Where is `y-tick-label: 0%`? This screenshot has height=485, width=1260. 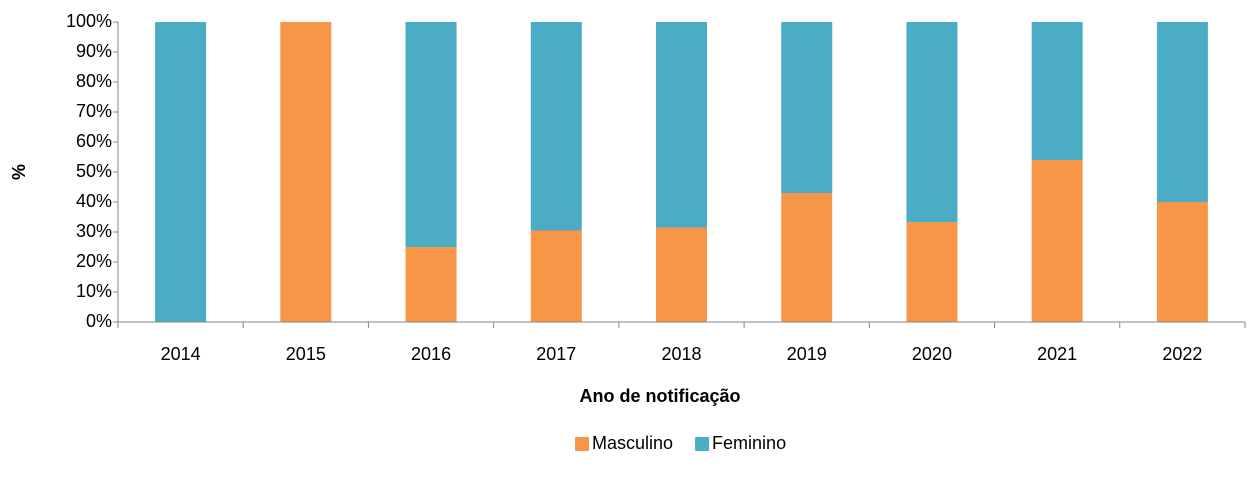
y-tick-label: 0% is located at coordinates (99, 321).